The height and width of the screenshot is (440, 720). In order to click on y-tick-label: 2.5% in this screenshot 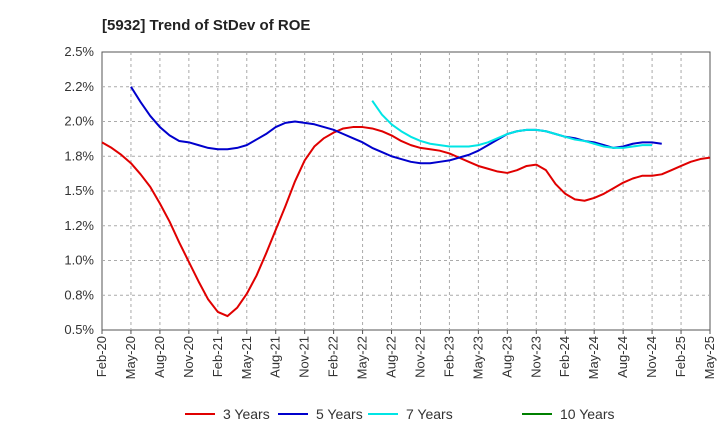, I will do `click(79, 51)`.